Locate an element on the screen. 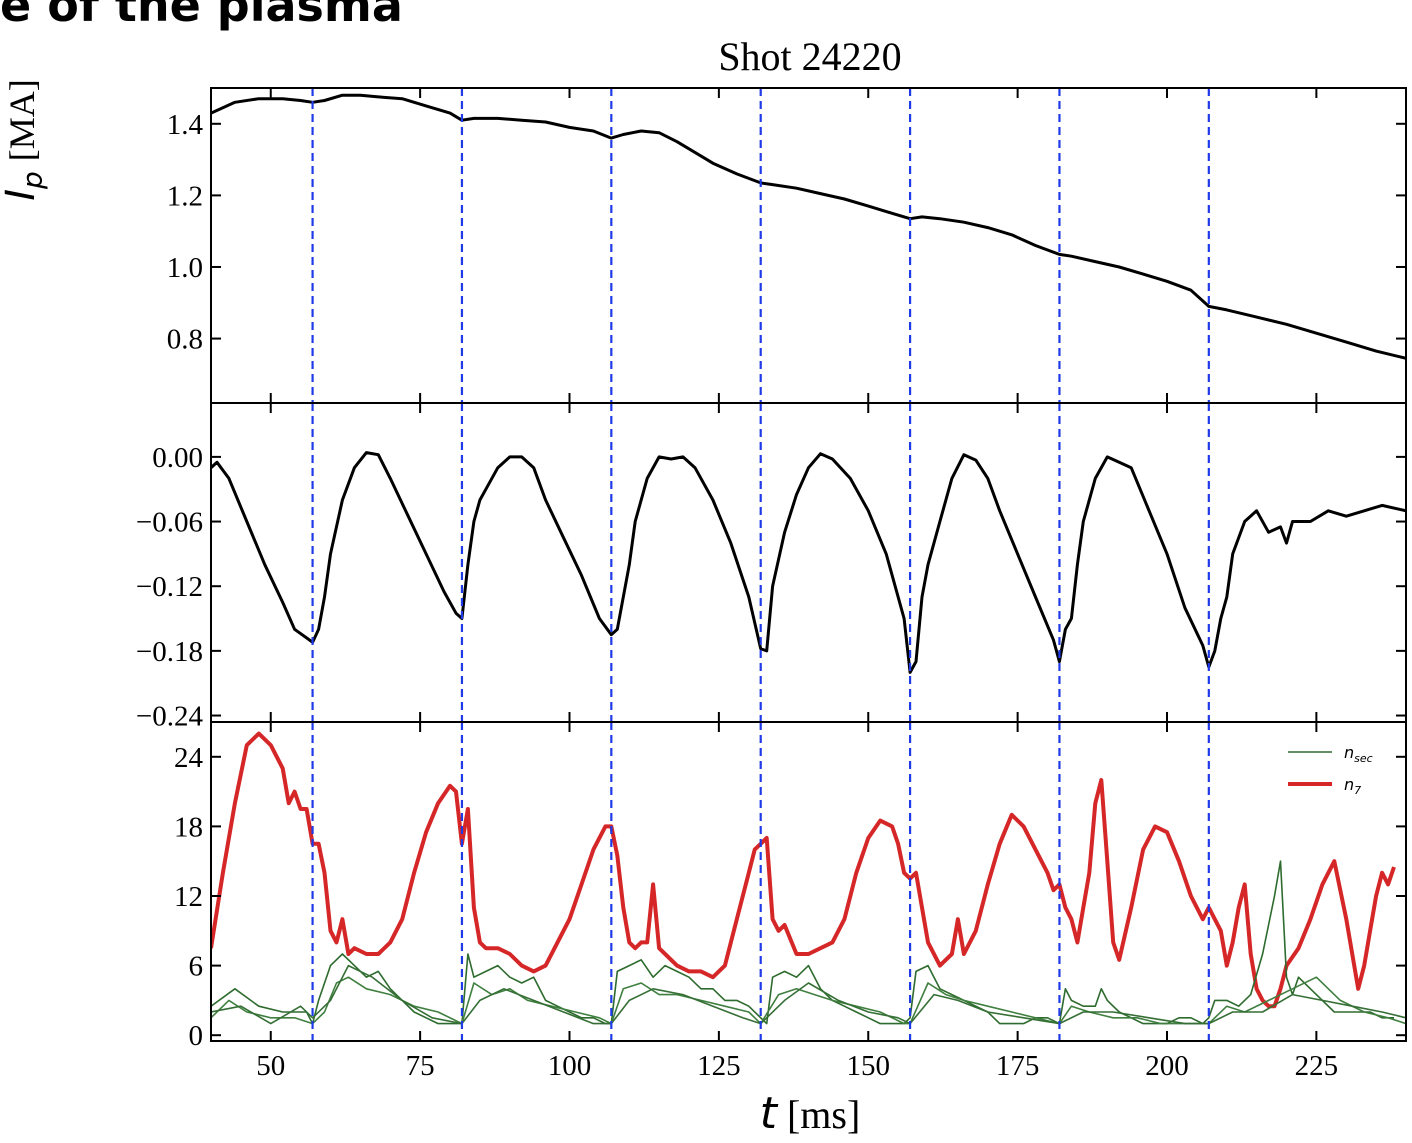 The width and height of the screenshot is (1412, 1143). legend: nsec n7 is located at coordinates (1330, 770).